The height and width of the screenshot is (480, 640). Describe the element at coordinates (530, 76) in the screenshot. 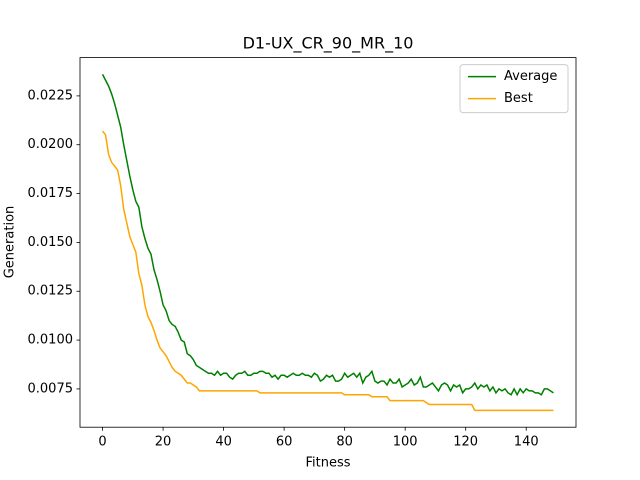

I see `legend-label: Average` at that location.